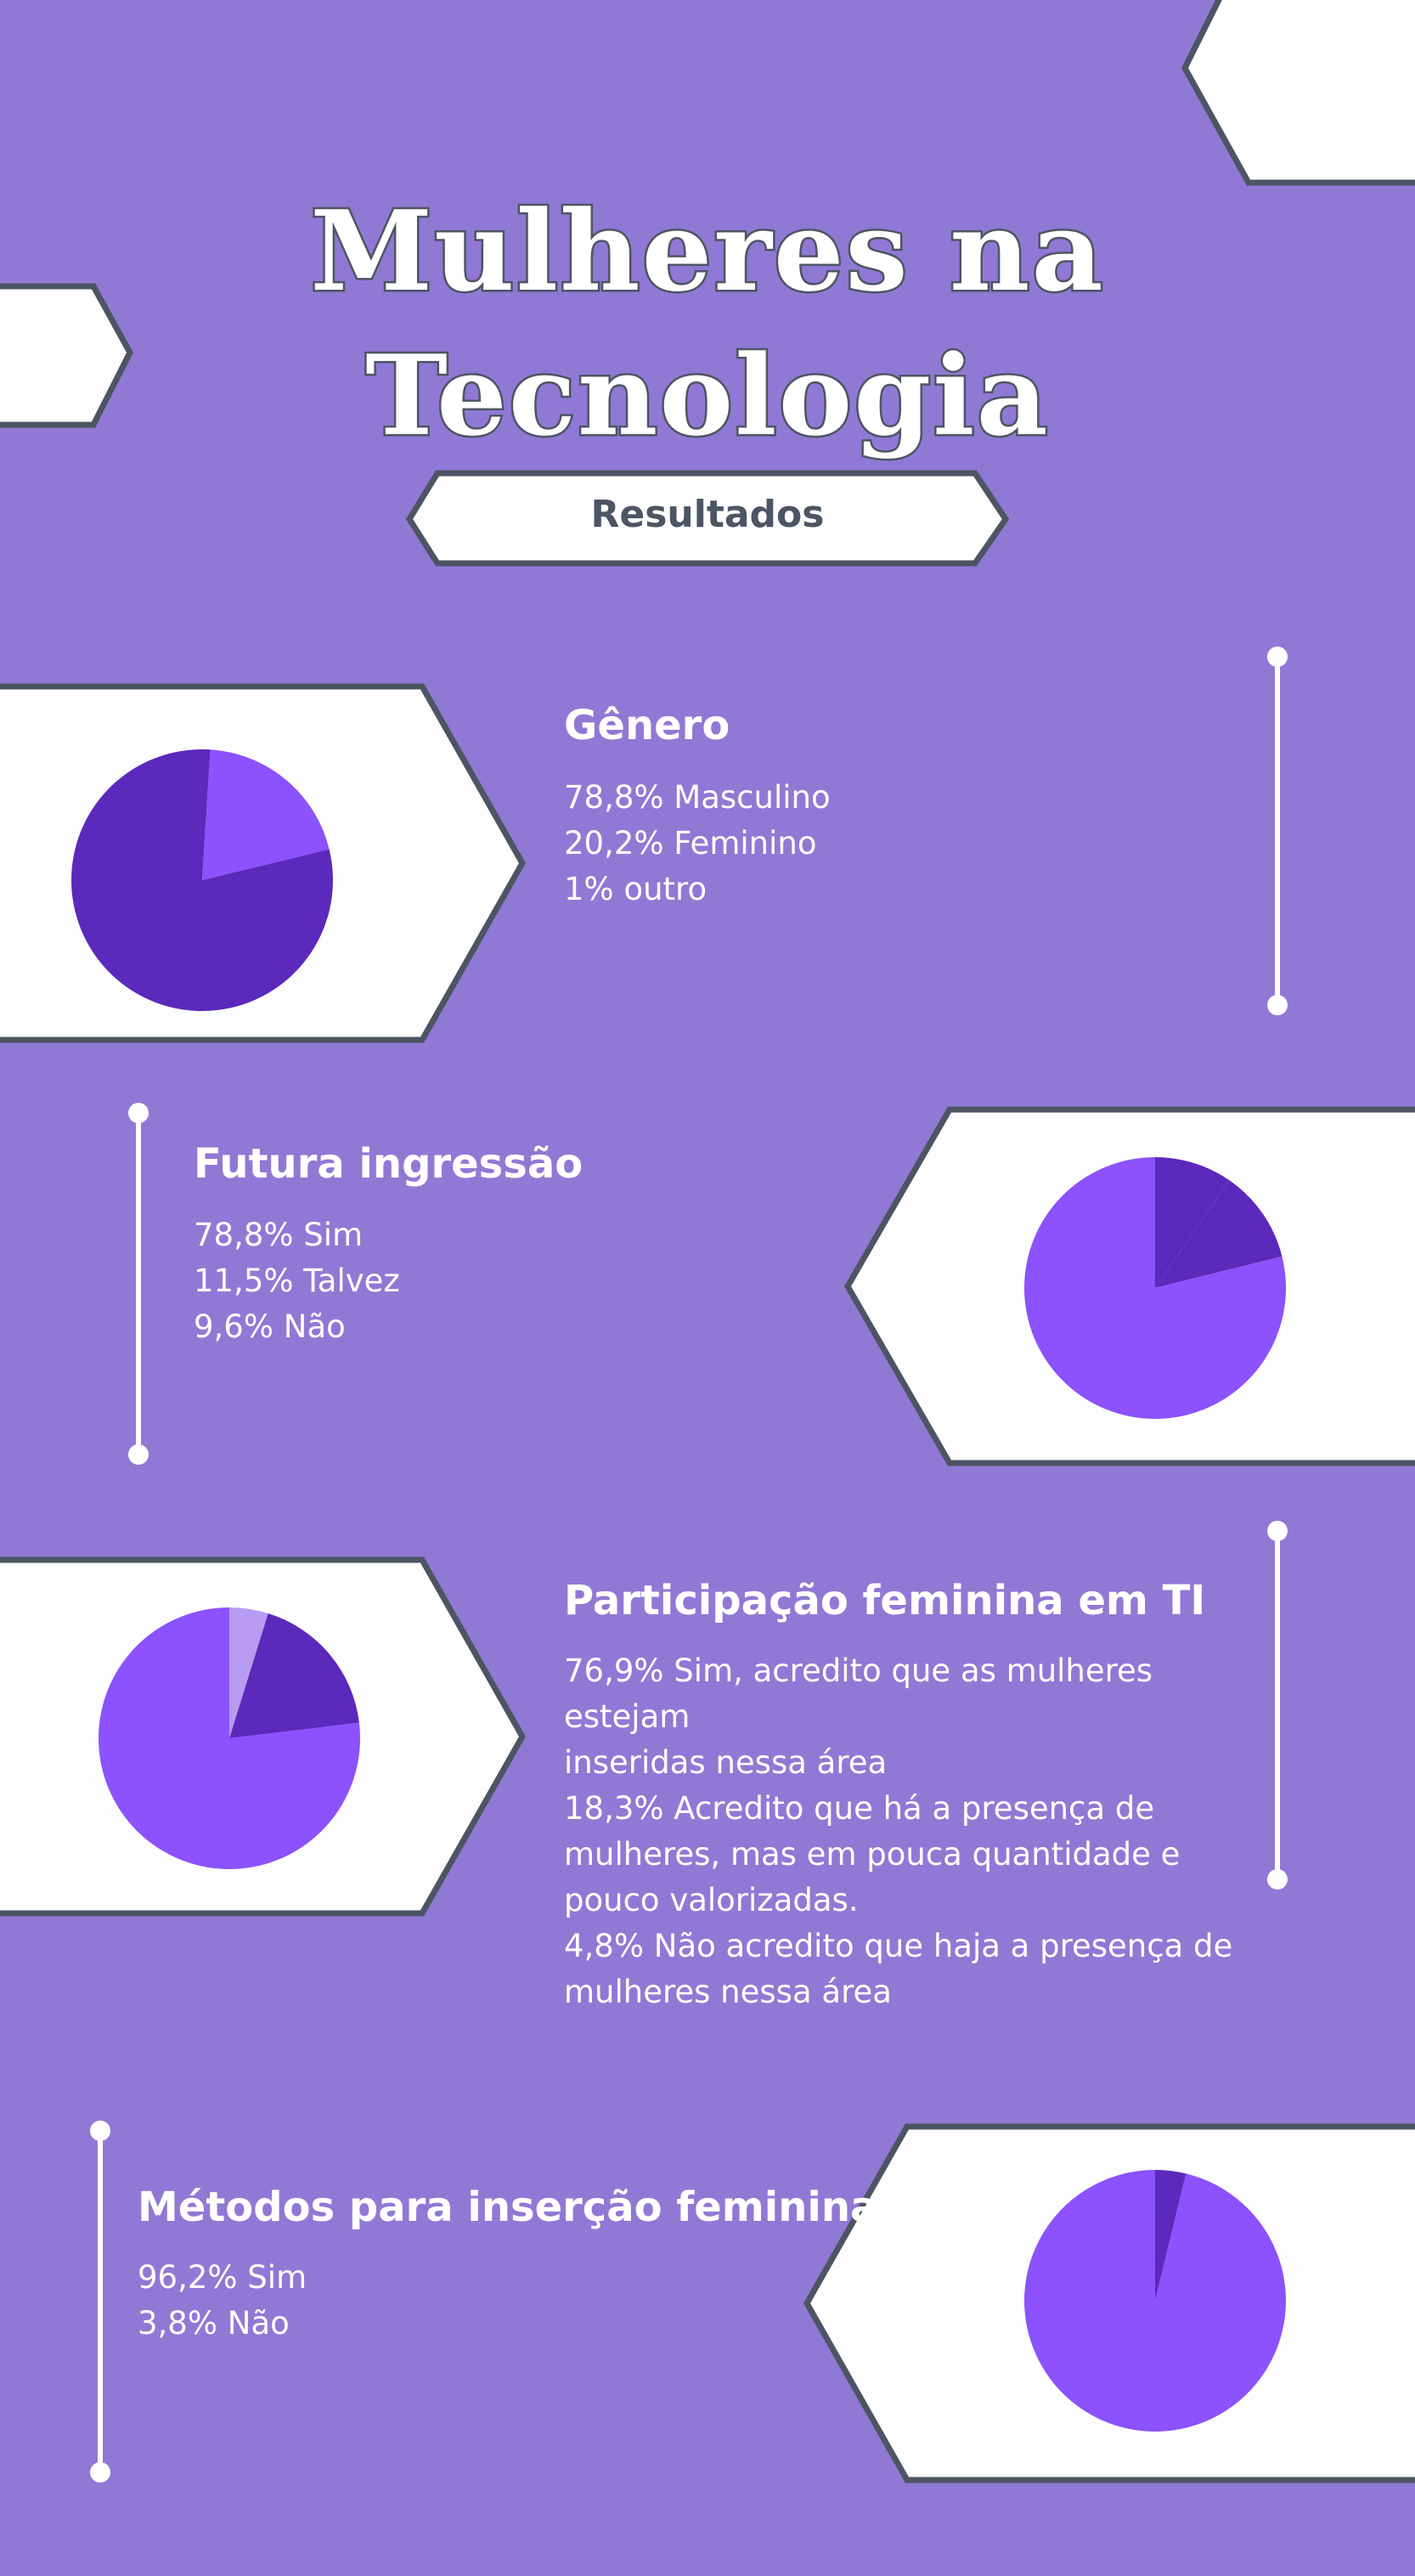 The width and height of the screenshot is (1415, 2576). What do you see at coordinates (66, 355) in the screenshot?
I see `side-banner-left` at bounding box center [66, 355].